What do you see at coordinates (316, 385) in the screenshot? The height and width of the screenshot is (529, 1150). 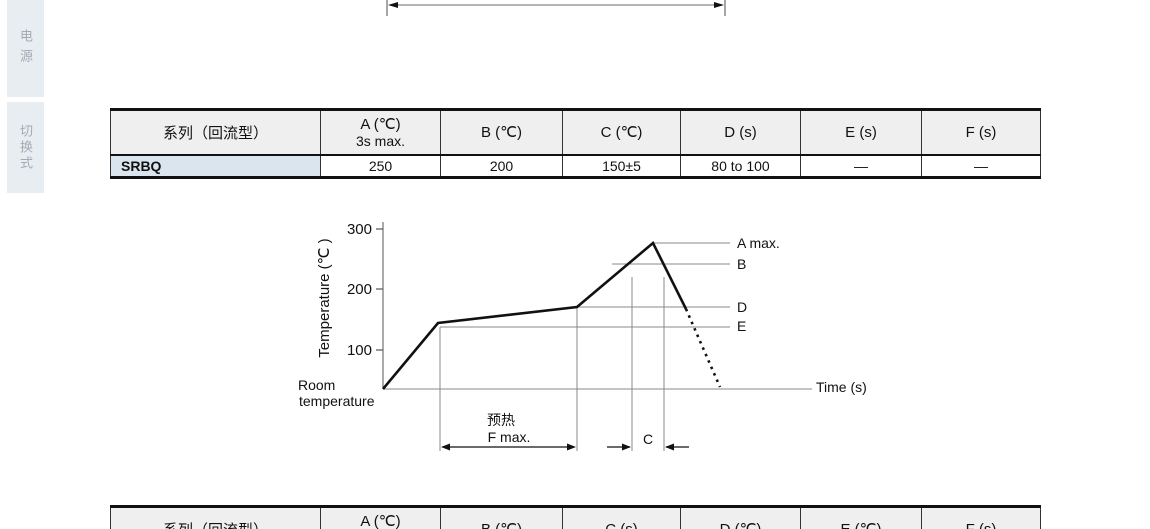 I see `room-temp-label-line1: Room` at bounding box center [316, 385].